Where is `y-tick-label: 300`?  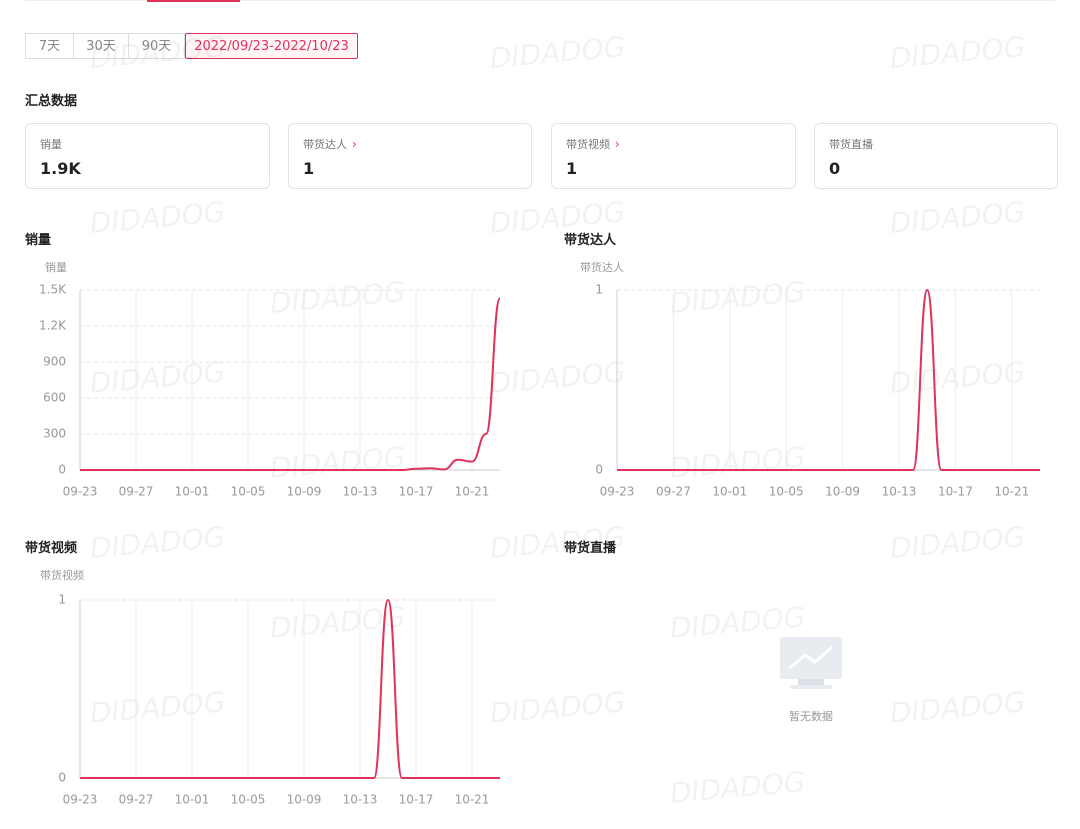 y-tick-label: 300 is located at coordinates (54, 434).